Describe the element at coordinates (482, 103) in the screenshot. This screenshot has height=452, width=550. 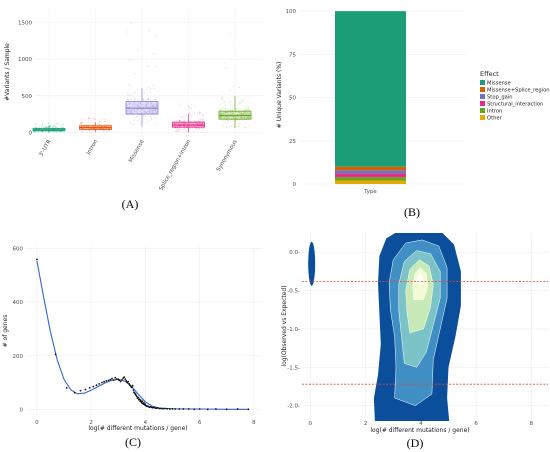
I see `panel-b-legend-swatch` at that location.